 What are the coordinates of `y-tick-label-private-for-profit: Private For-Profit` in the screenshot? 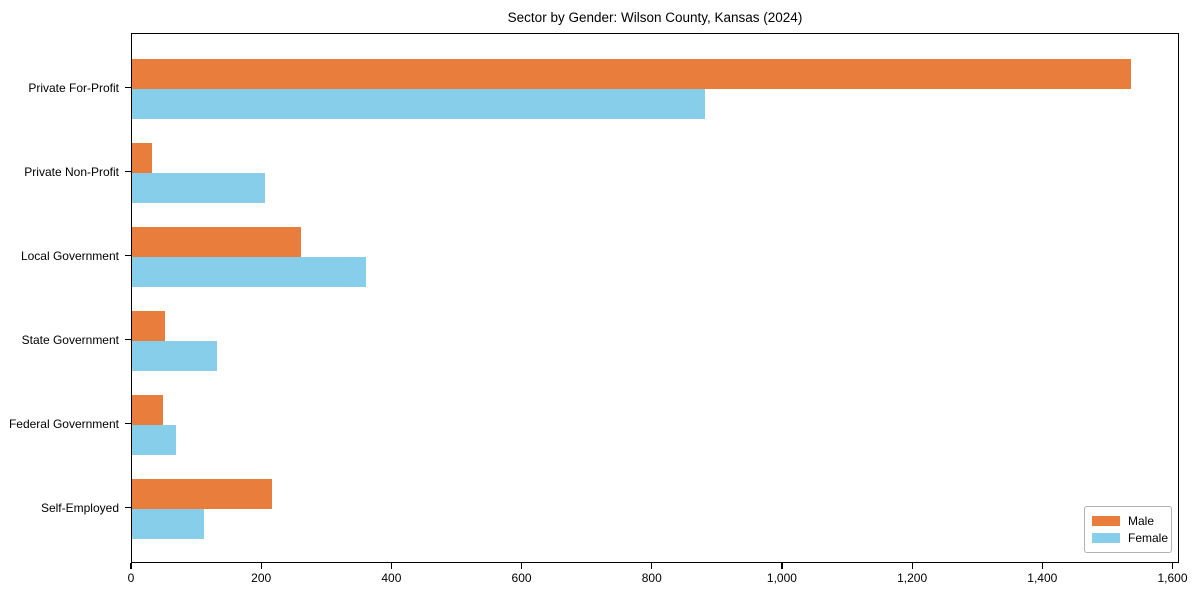 It's located at (73, 88).